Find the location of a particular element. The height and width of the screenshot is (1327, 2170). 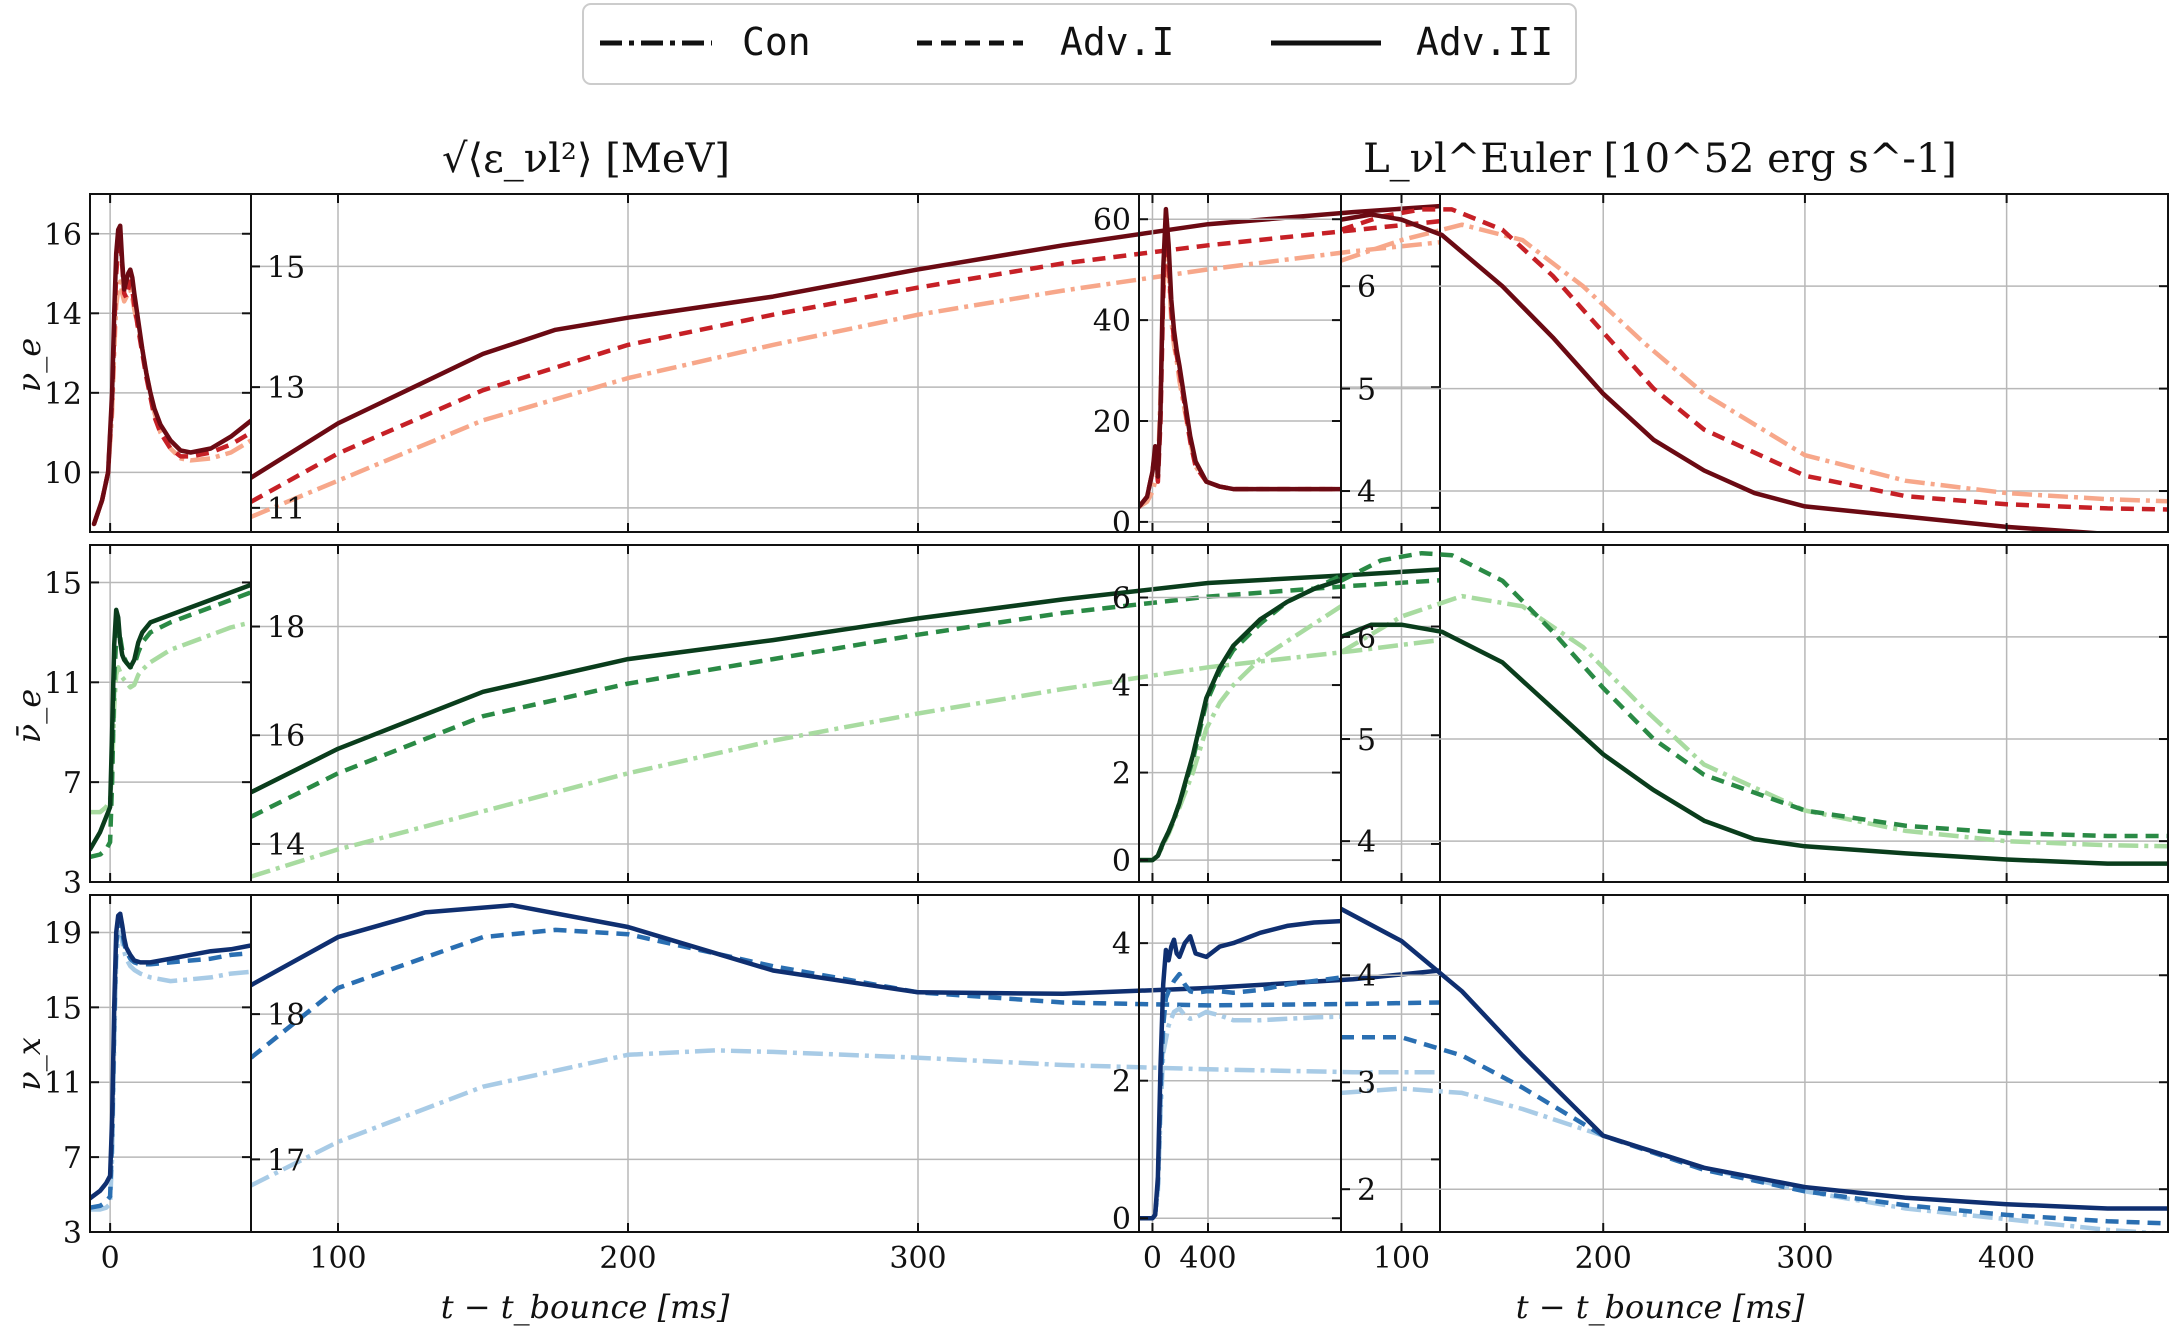

legend-frame is located at coordinates (1079, 44).